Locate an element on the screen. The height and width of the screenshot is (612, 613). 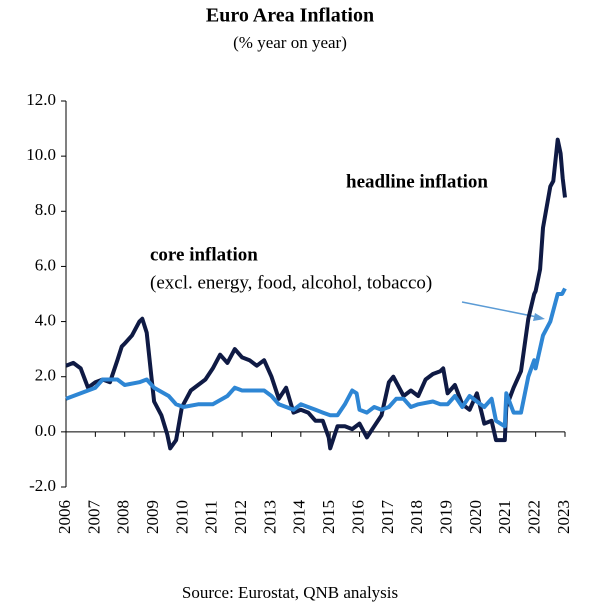
source: Source: Eurostat, QNB analysis is located at coordinates (290, 592).